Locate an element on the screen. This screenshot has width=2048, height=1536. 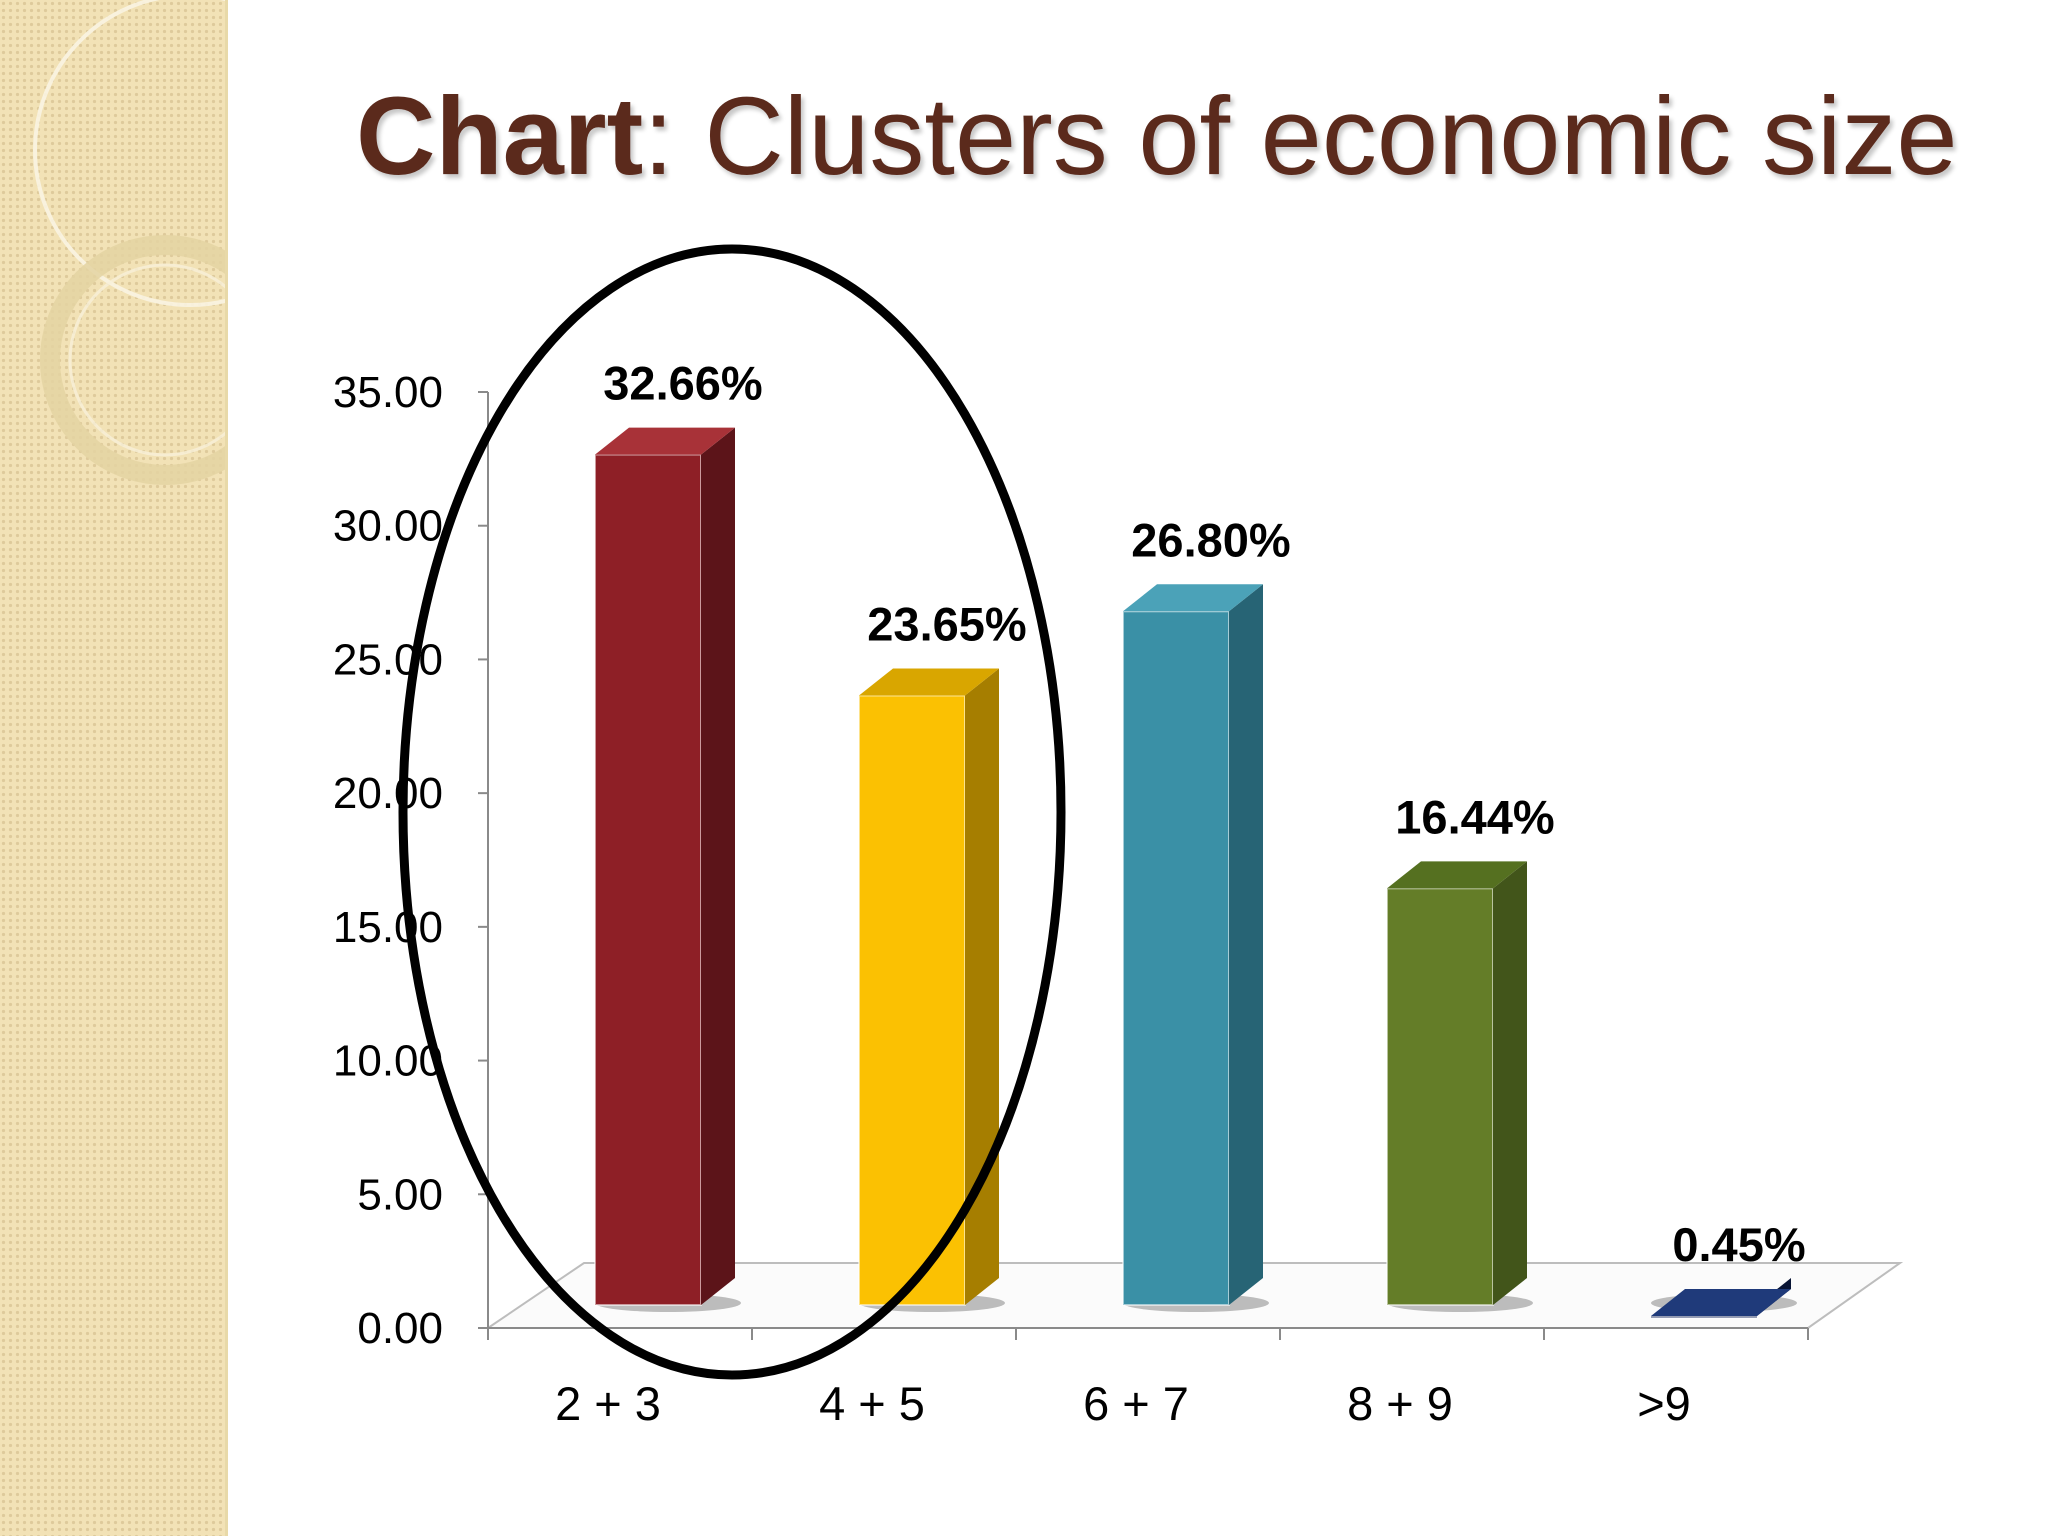
data-label: 32.66% is located at coordinates (682, 383).